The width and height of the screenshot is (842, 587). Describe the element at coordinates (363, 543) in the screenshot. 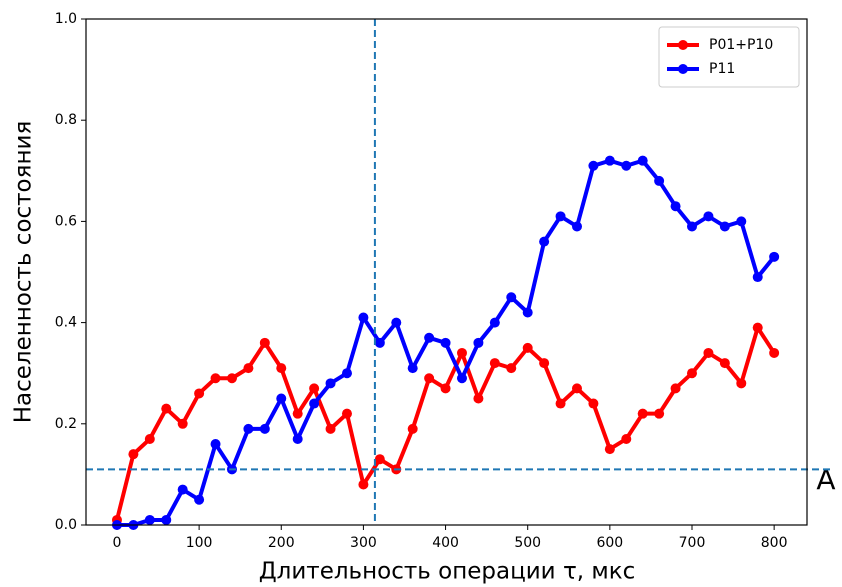

I see `x-tick-label: 300` at that location.